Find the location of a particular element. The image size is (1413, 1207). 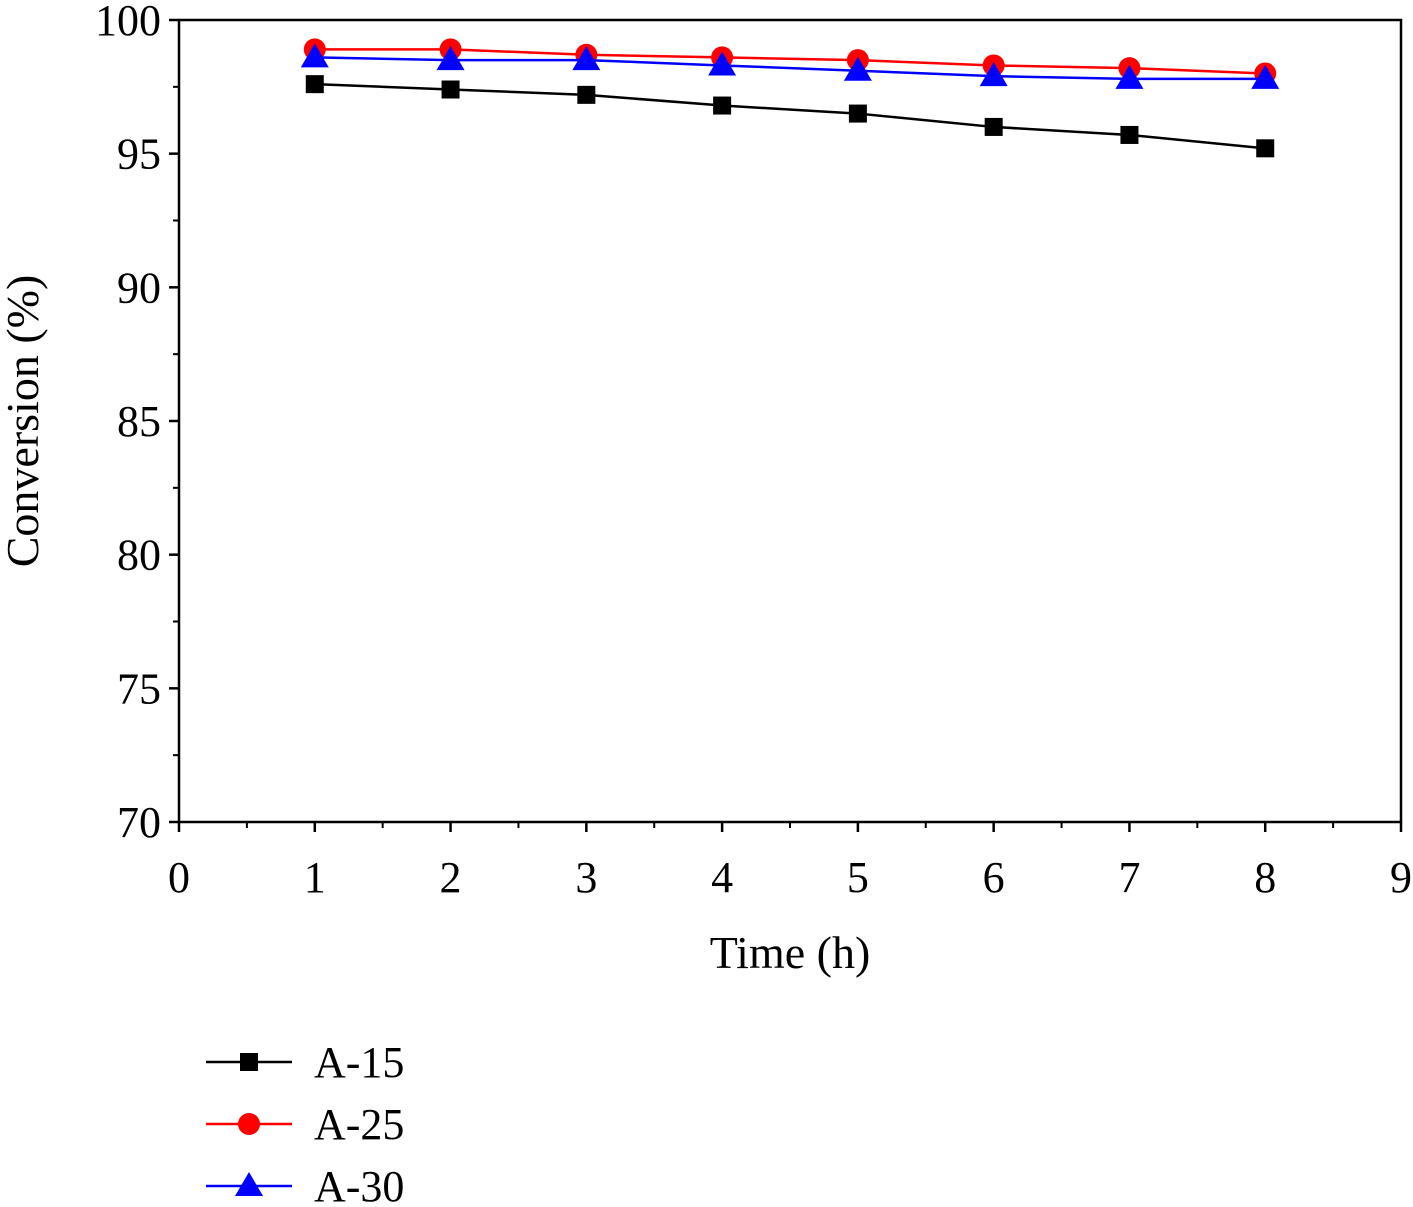

y-tick-label: 80 is located at coordinates (139, 555).